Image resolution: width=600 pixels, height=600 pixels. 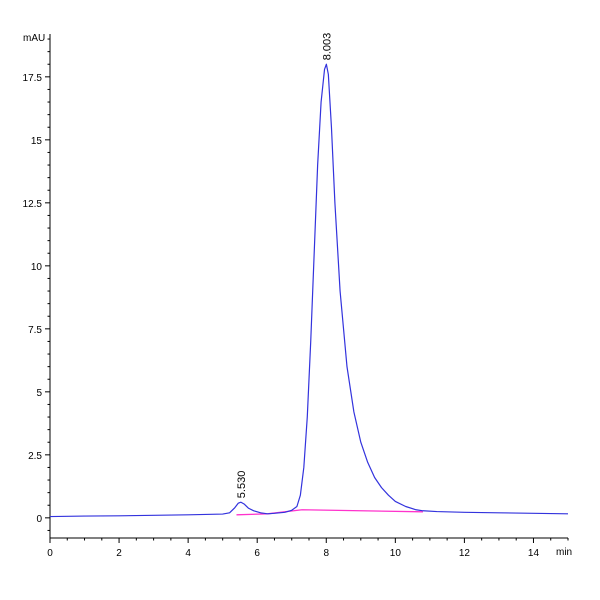 I want to click on y-axis: 0 2.5 5 7.5 10 12.5 15 17.5, so click(x=37, y=286).